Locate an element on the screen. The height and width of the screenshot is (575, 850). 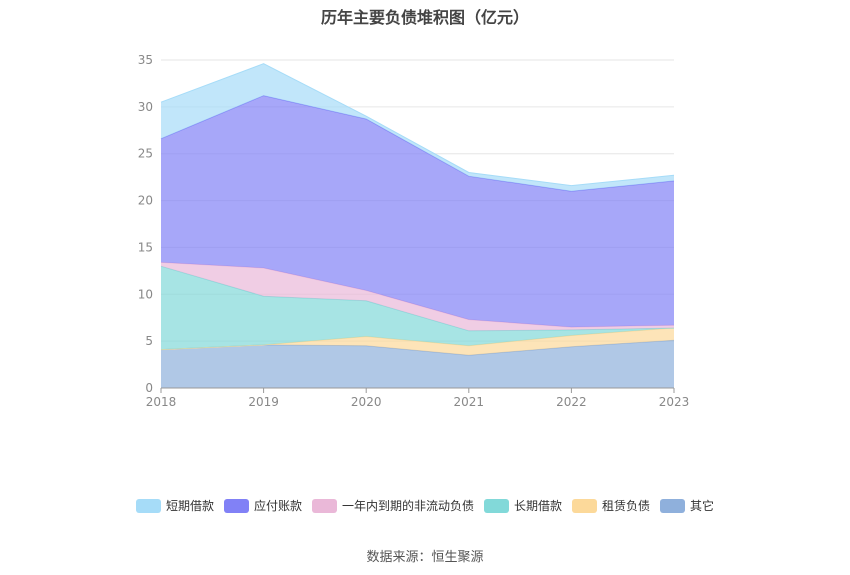
y-tick-label: 35 is located at coordinates (145, 60).